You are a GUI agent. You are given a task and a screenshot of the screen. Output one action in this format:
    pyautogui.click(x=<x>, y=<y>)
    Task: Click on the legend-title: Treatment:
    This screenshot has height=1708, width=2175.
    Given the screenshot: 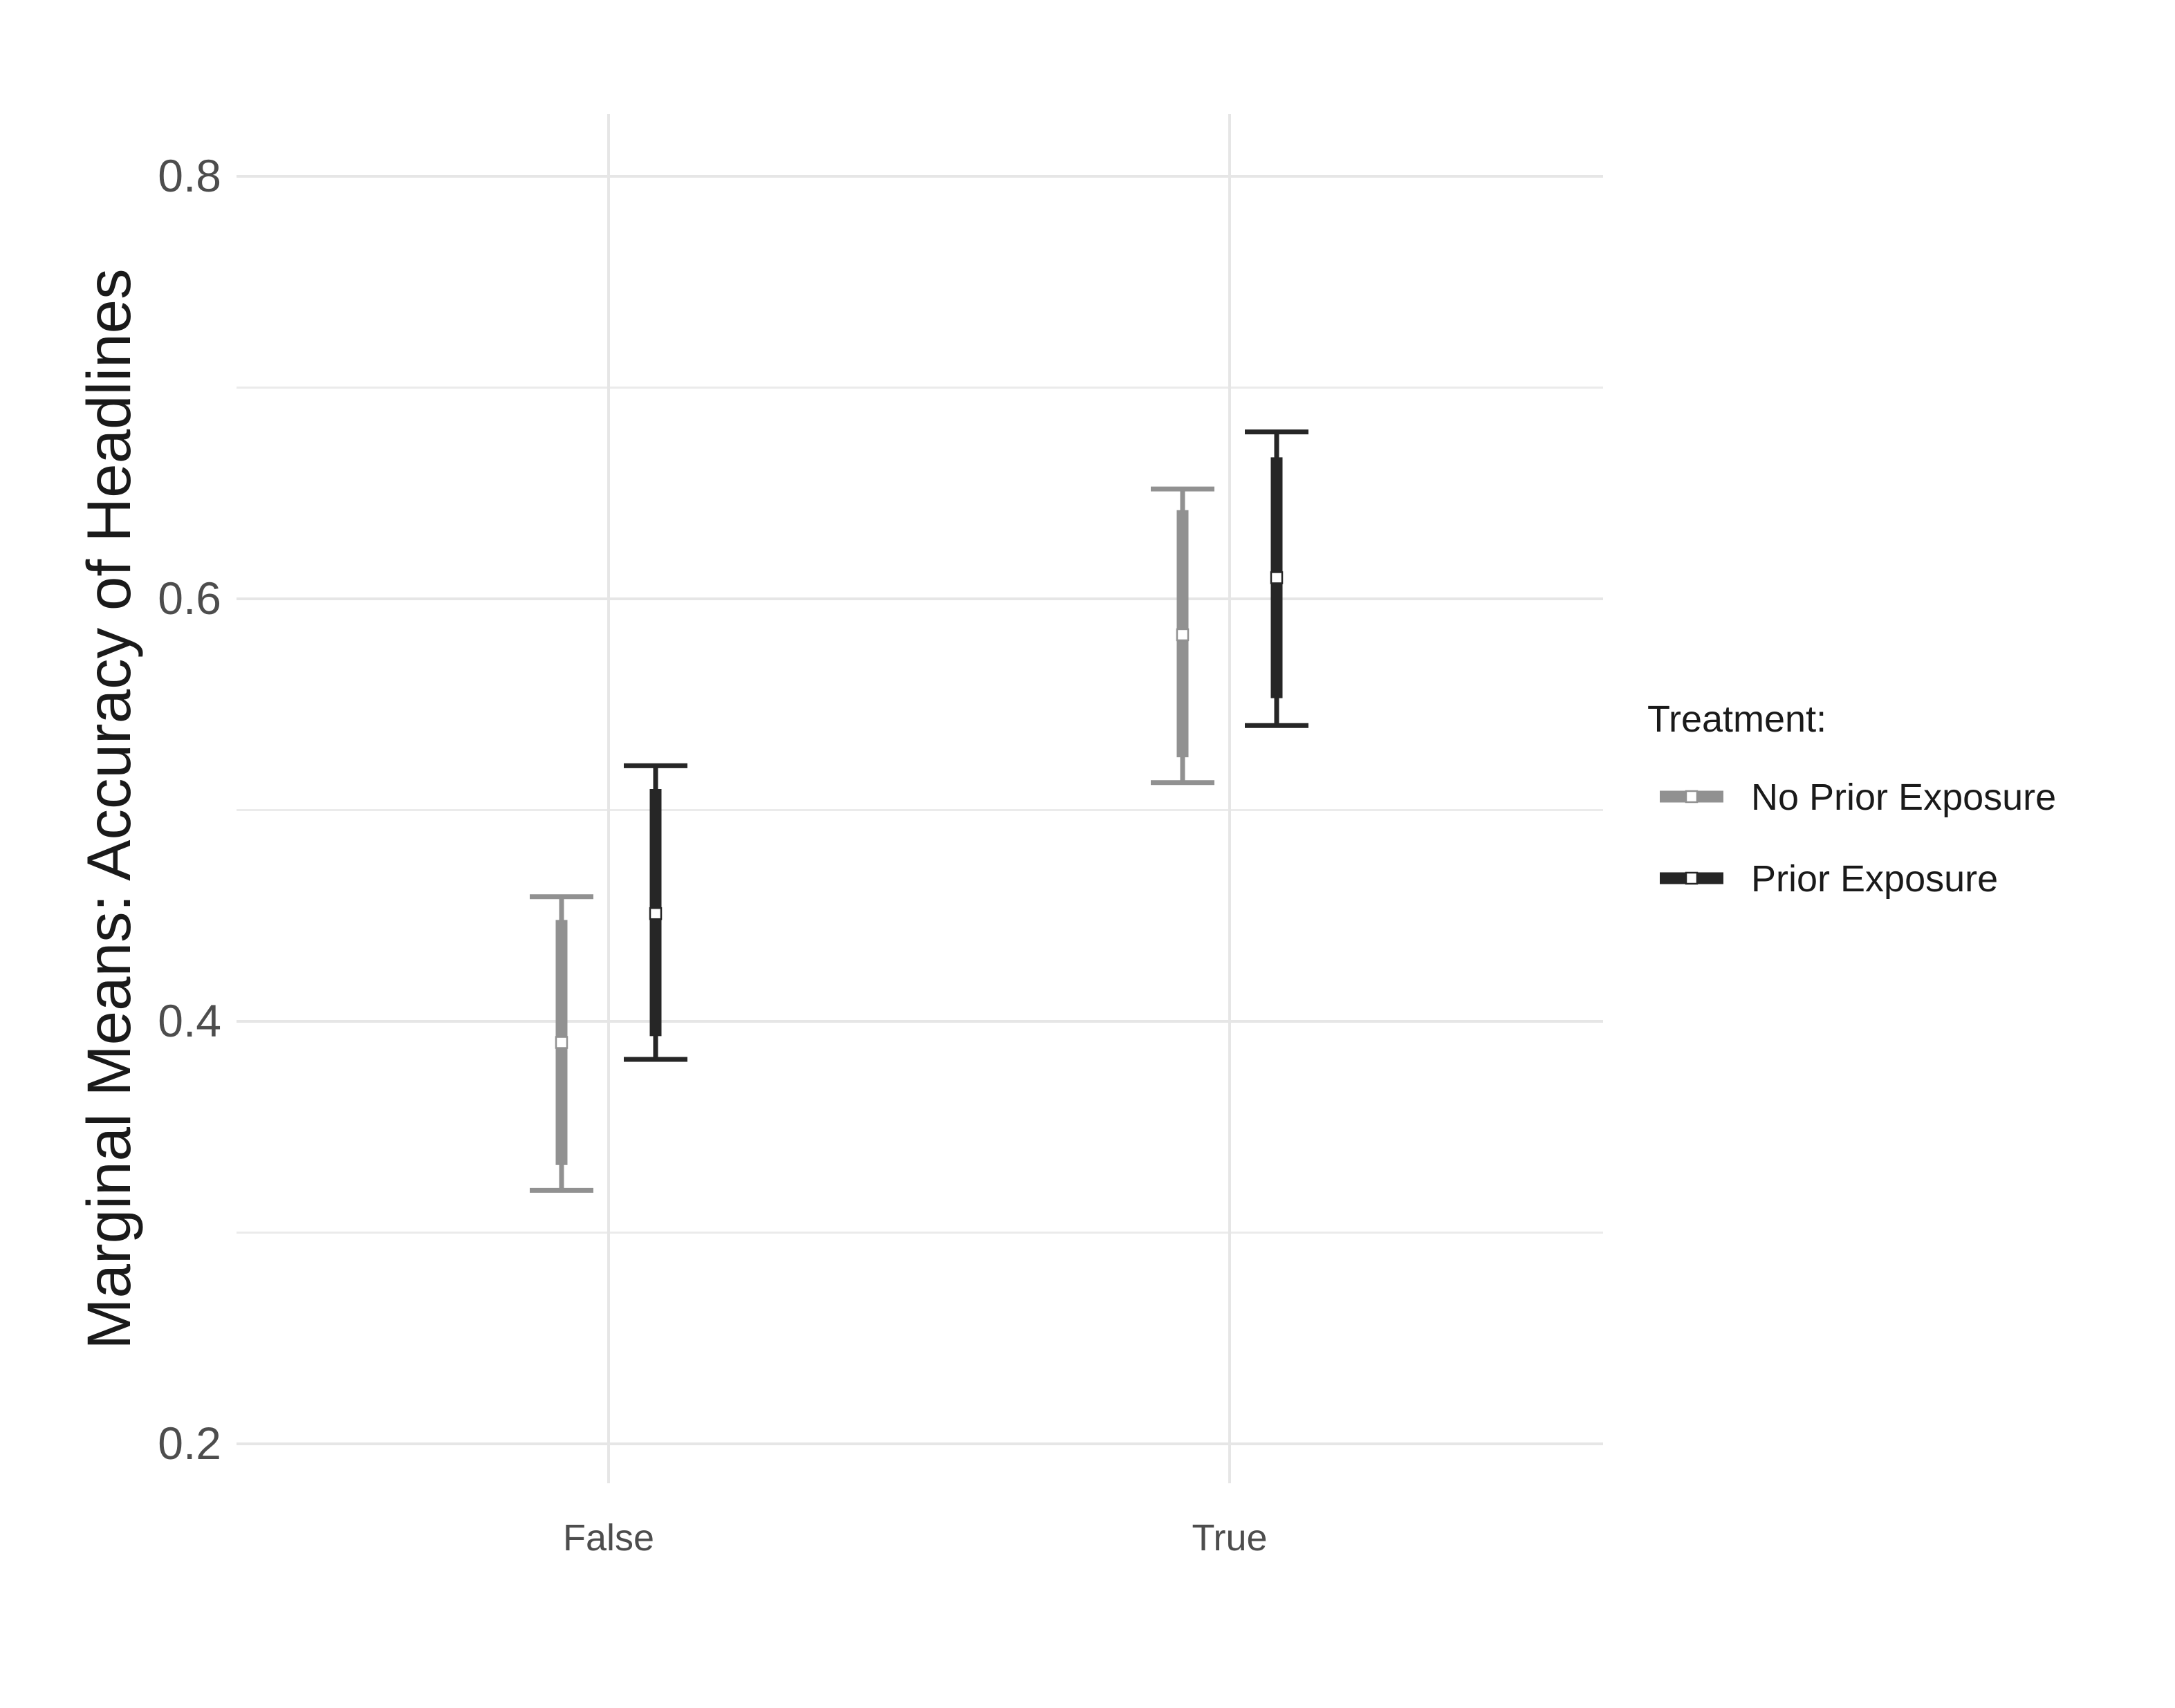 What is the action you would take?
    pyautogui.click(x=1736, y=719)
    